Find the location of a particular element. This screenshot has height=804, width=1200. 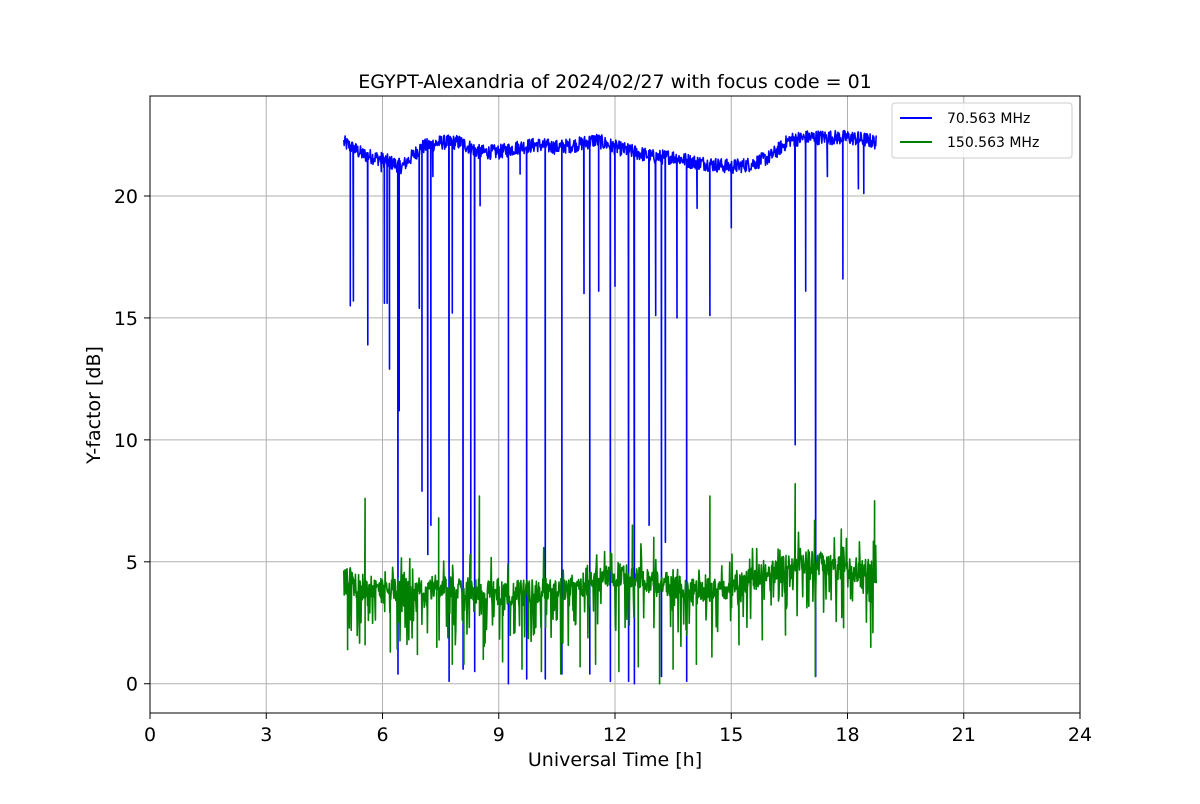

x-tick-label: 6 is located at coordinates (382, 735).